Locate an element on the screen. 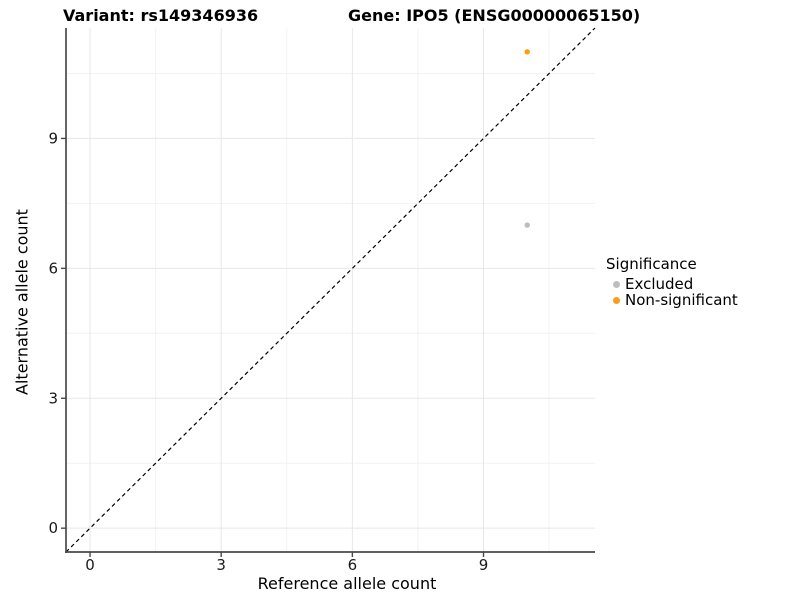 The height and width of the screenshot is (600, 800). y-tick-label: 9 is located at coordinates (53, 138).